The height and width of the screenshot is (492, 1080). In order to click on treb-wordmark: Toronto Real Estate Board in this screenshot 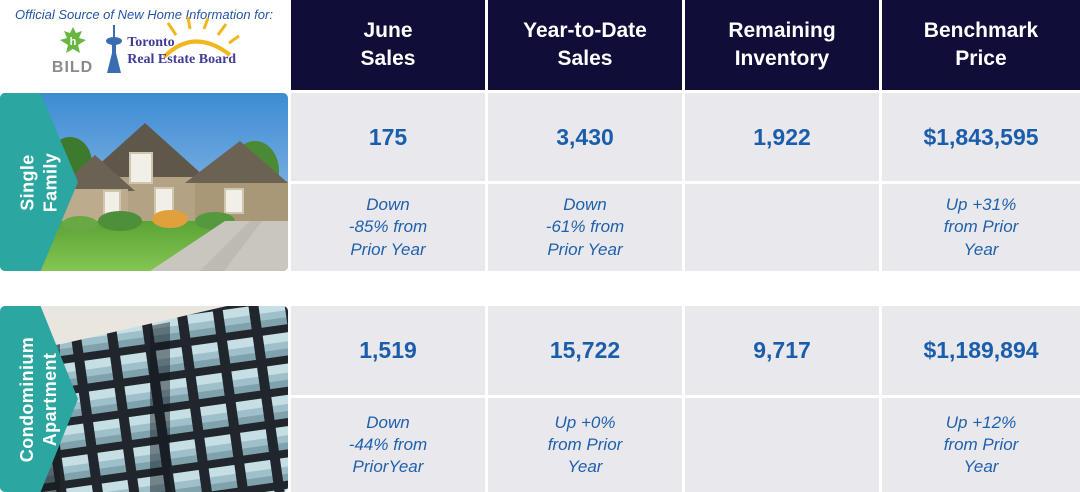, I will do `click(181, 51)`.